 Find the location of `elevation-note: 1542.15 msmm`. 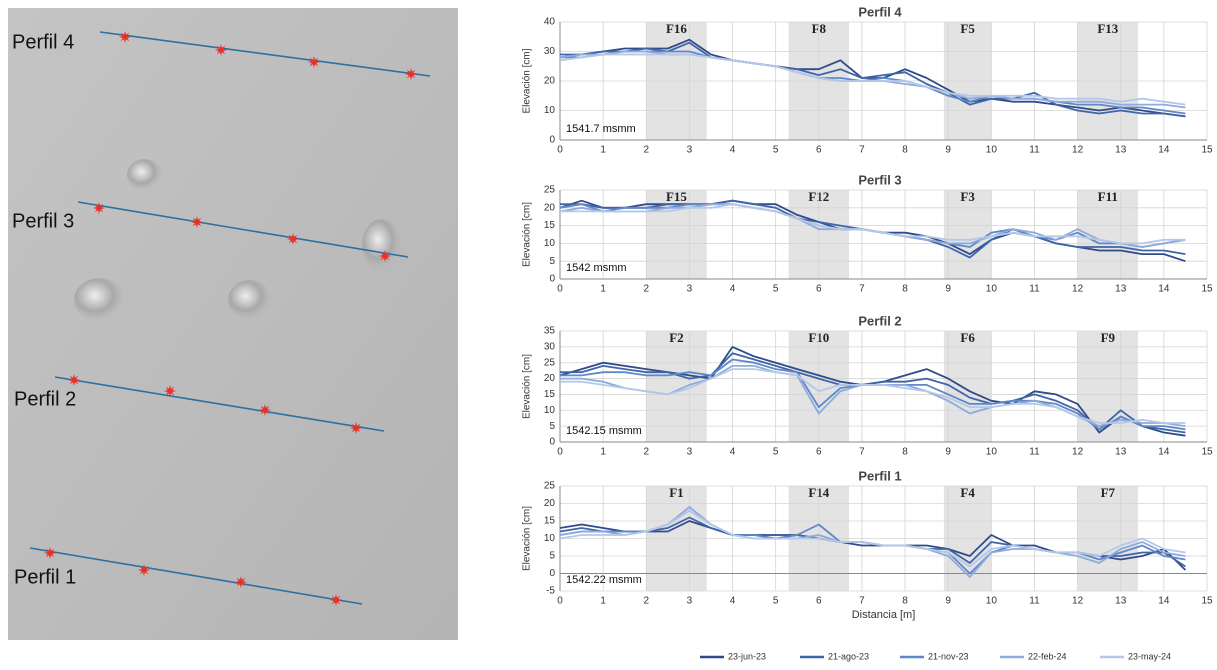

elevation-note: 1542.15 msmm is located at coordinates (604, 431).